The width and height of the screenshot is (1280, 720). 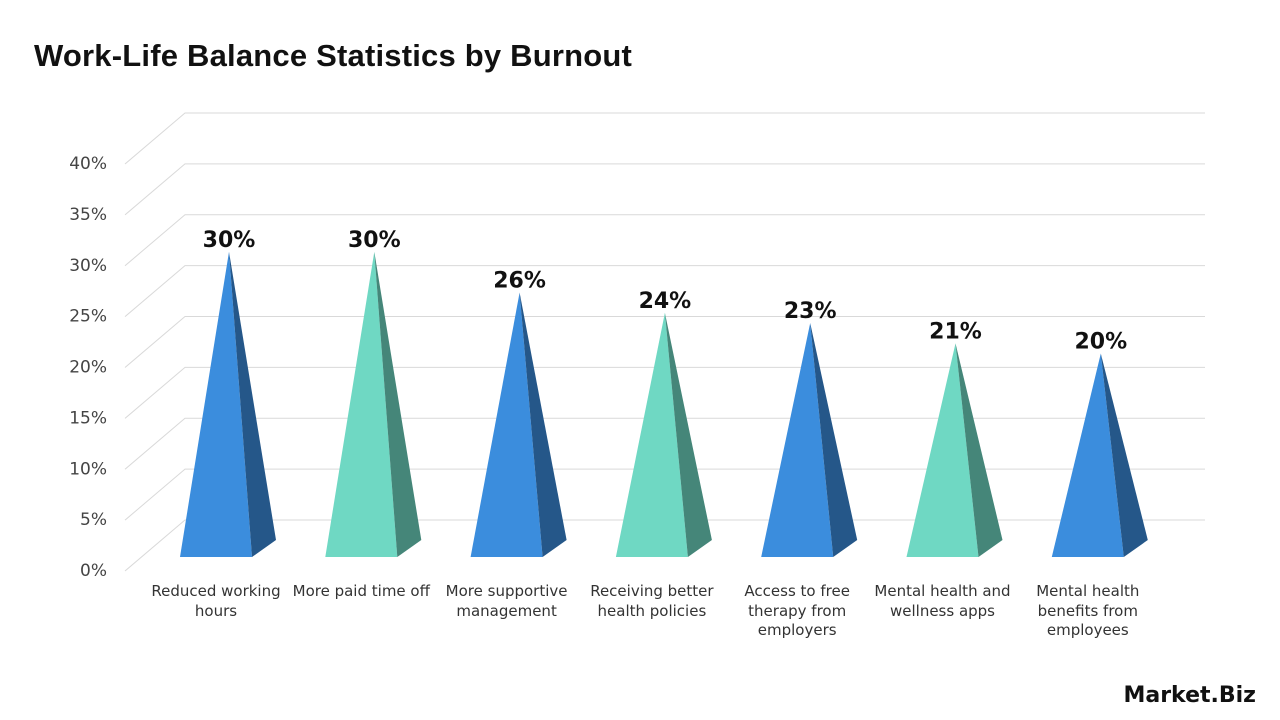 I want to click on value-label: 21%, so click(x=955, y=331).